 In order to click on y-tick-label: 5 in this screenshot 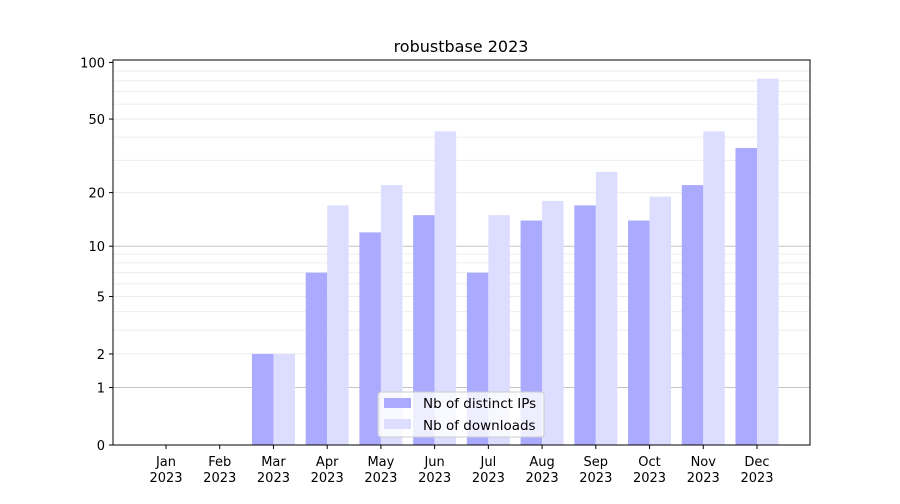, I will do `click(101, 297)`.